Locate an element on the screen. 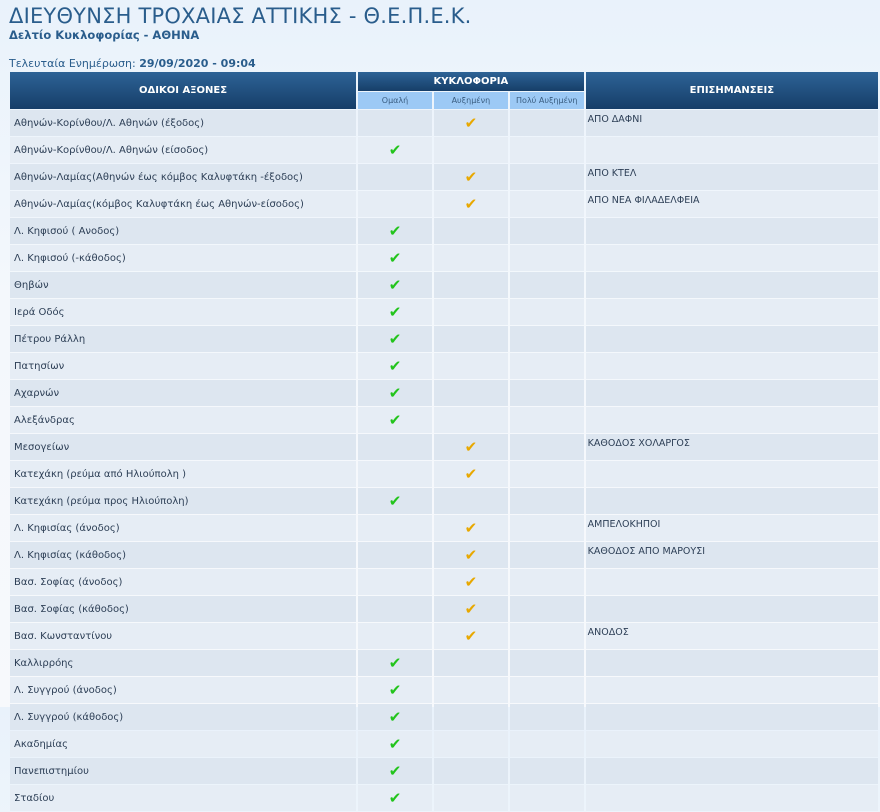  table-row: Βασ. Σοφίας (κάθοδος) ✔ is located at coordinates (444, 609).